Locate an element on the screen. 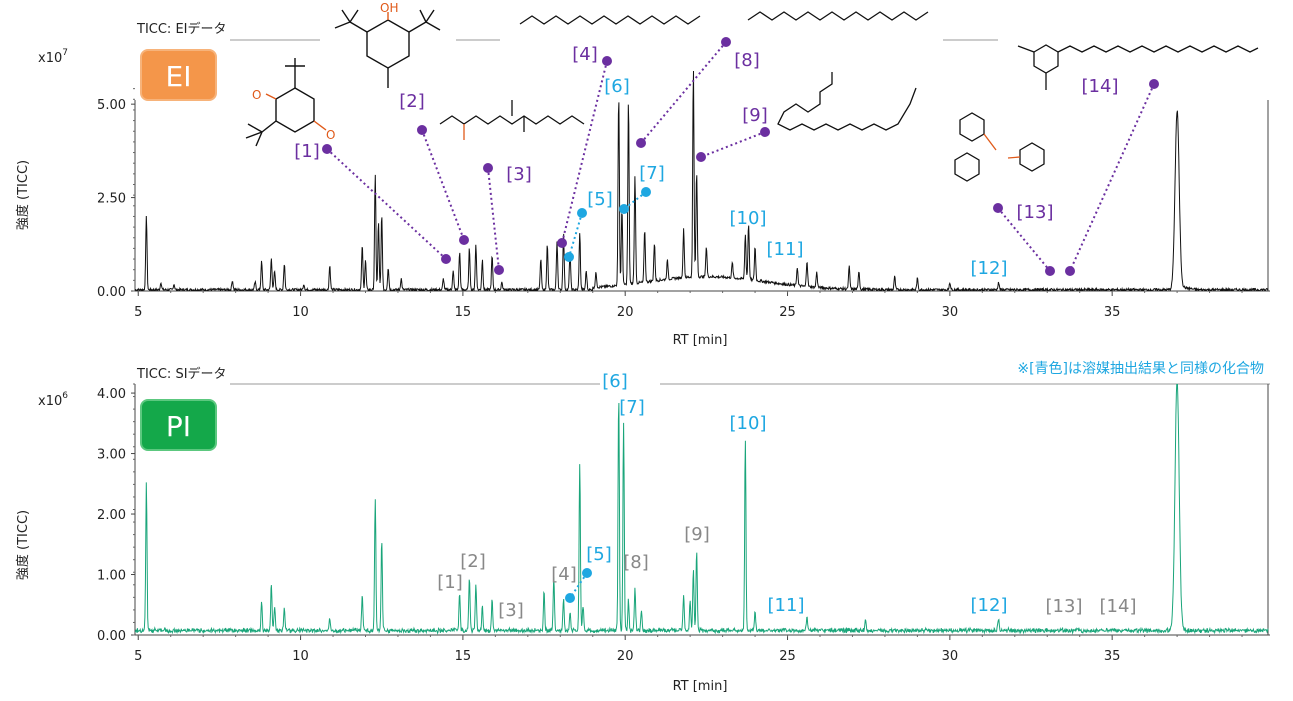  y-tick-label: 4.00 is located at coordinates (111, 394).